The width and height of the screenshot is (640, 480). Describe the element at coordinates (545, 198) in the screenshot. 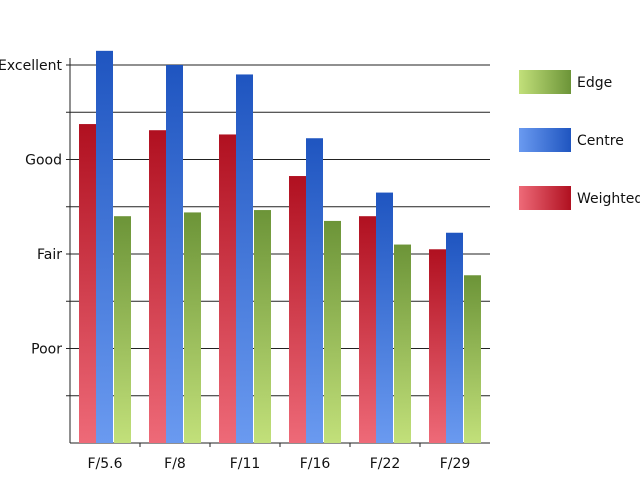

I see `legend-swatch-weighted` at that location.